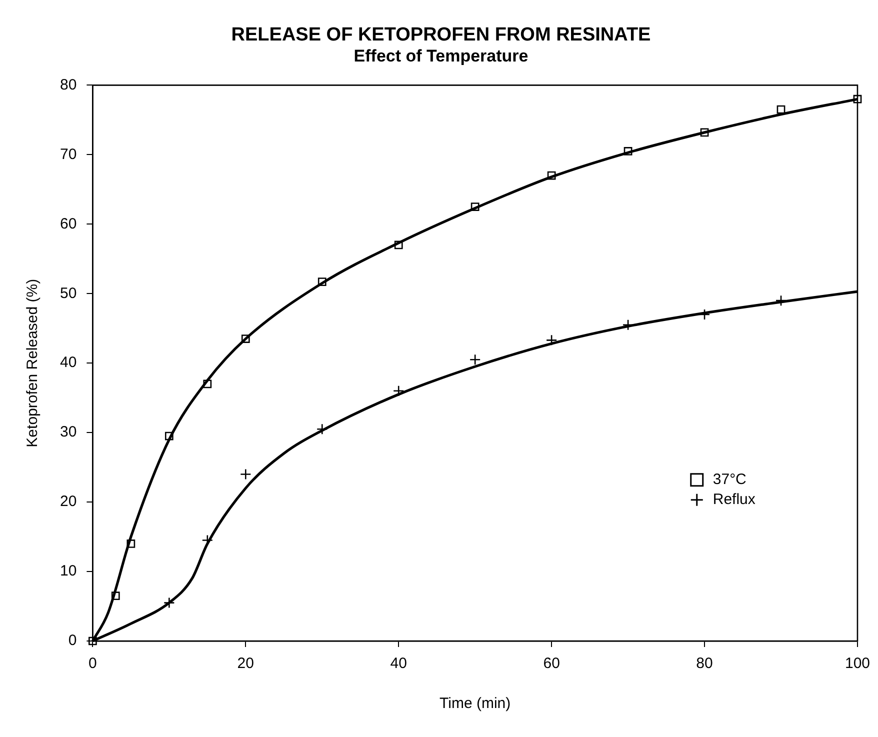 The image size is (878, 737). I want to click on y-tick-label: 10, so click(68, 571).